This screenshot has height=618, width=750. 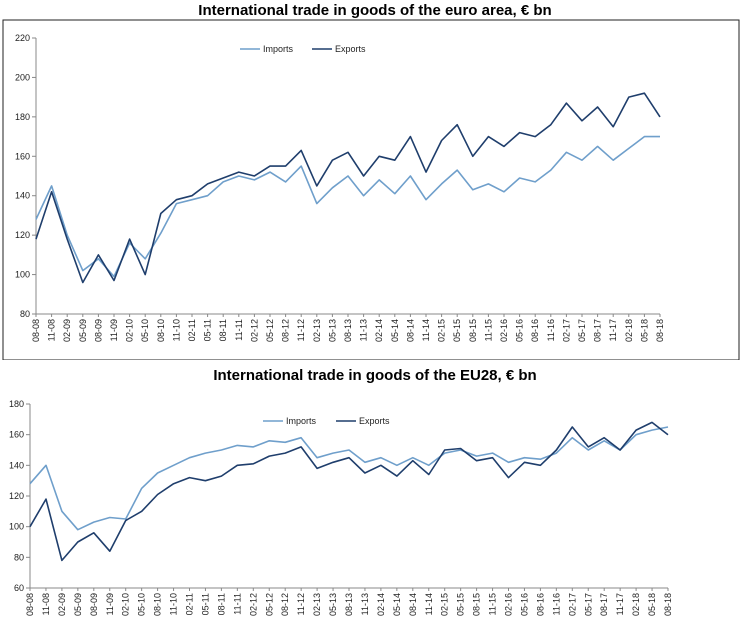 I want to click on x-tick-label: 11-15, so click(x=488, y=330).